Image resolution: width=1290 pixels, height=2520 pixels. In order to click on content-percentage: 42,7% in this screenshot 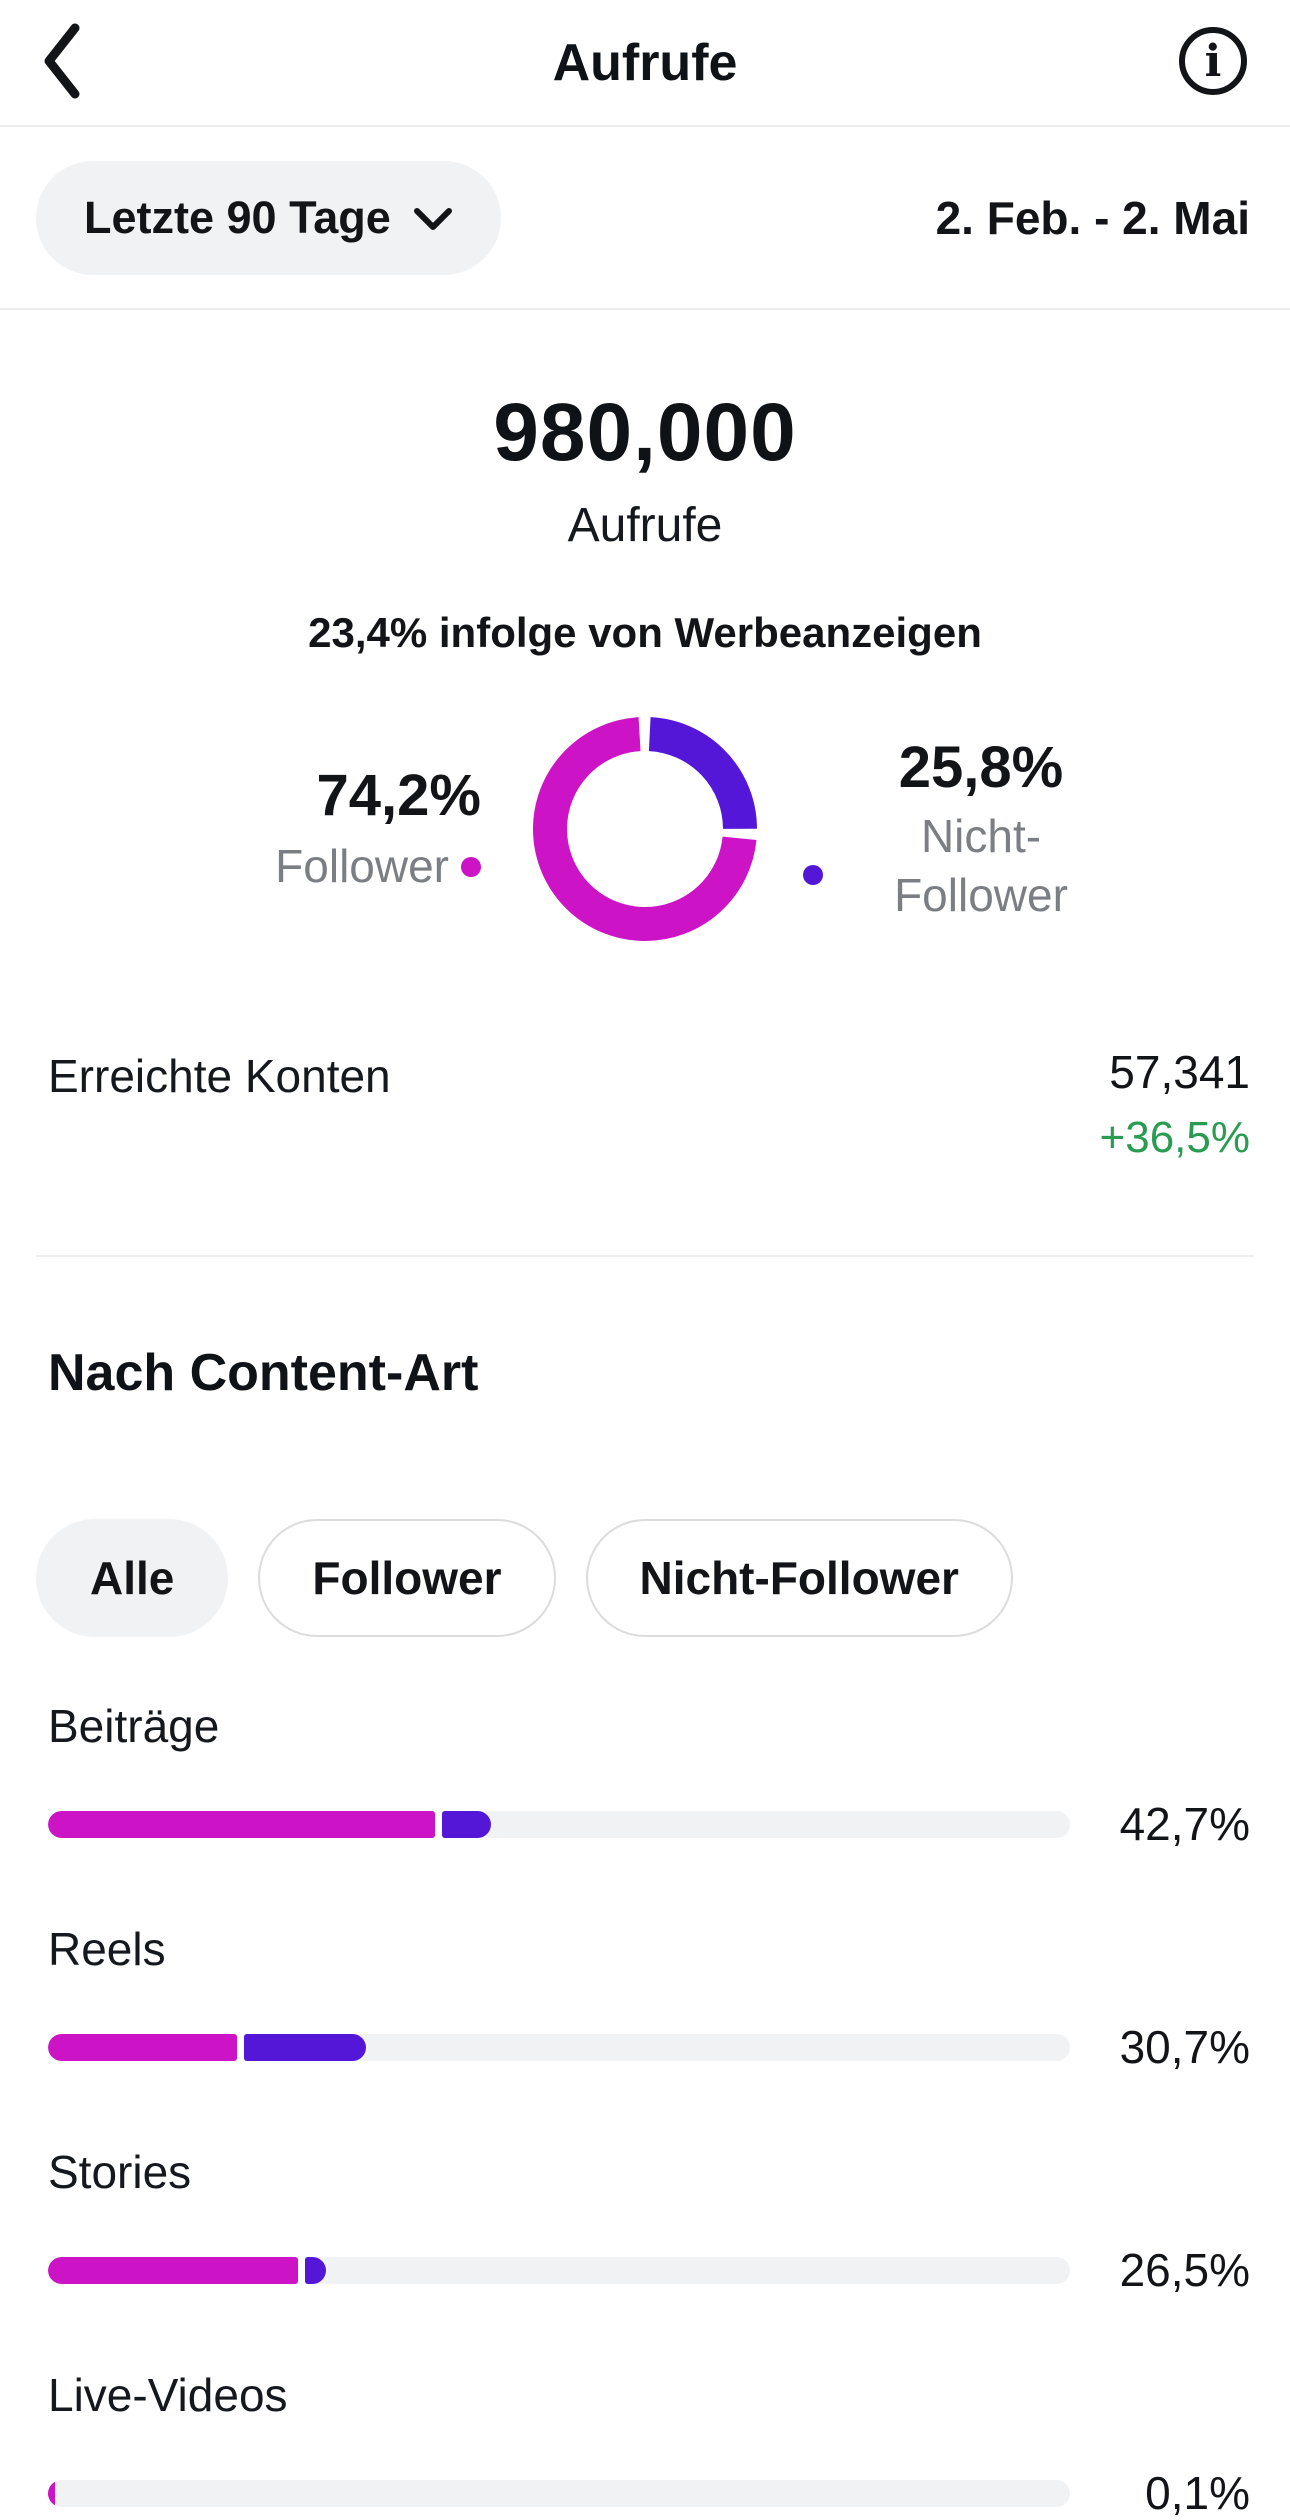, I will do `click(1184, 1824)`.